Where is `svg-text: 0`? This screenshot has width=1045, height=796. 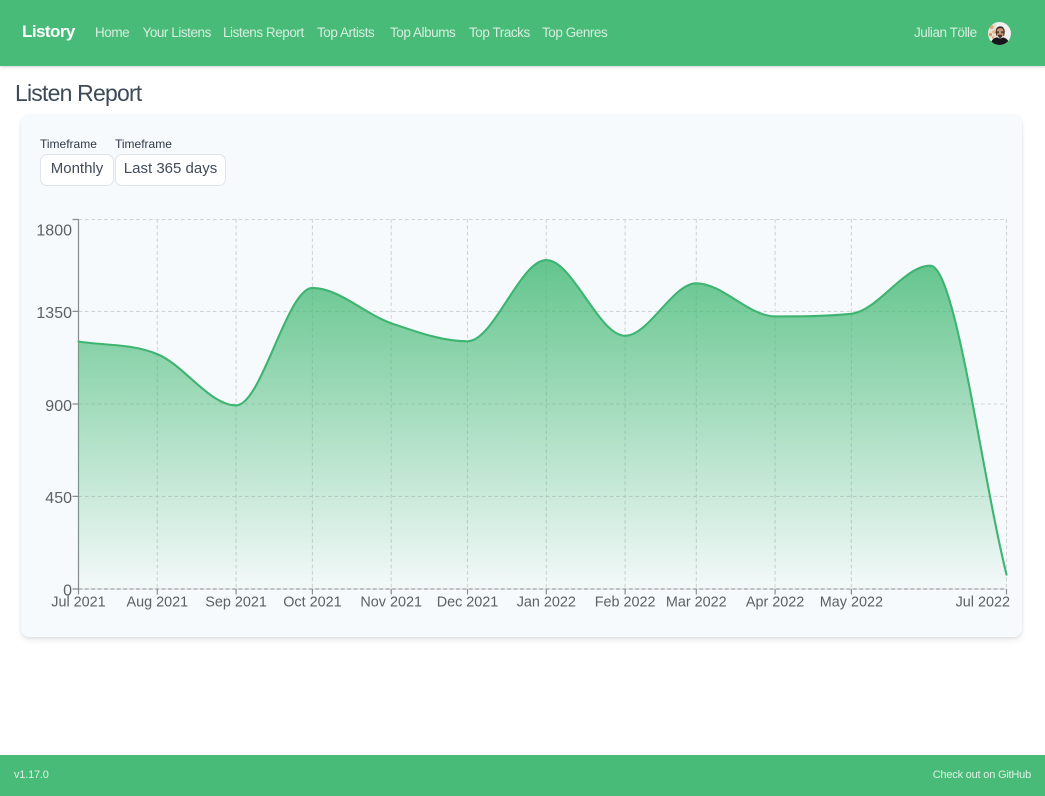 svg-text: 0 is located at coordinates (67, 591).